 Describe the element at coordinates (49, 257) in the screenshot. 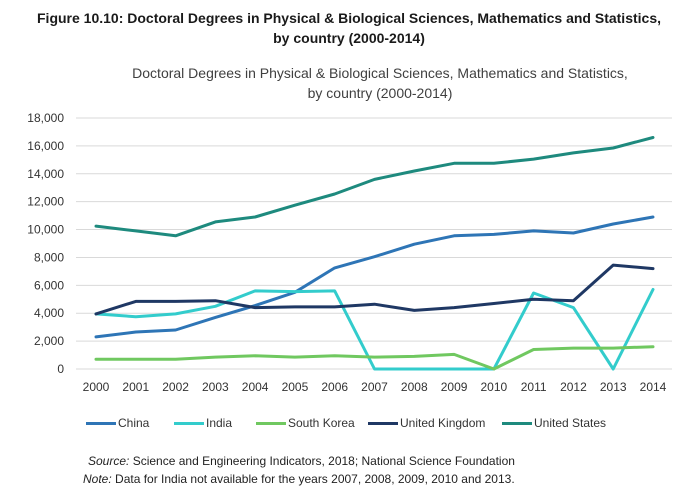

I see `y-tick-label: 8,000` at that location.